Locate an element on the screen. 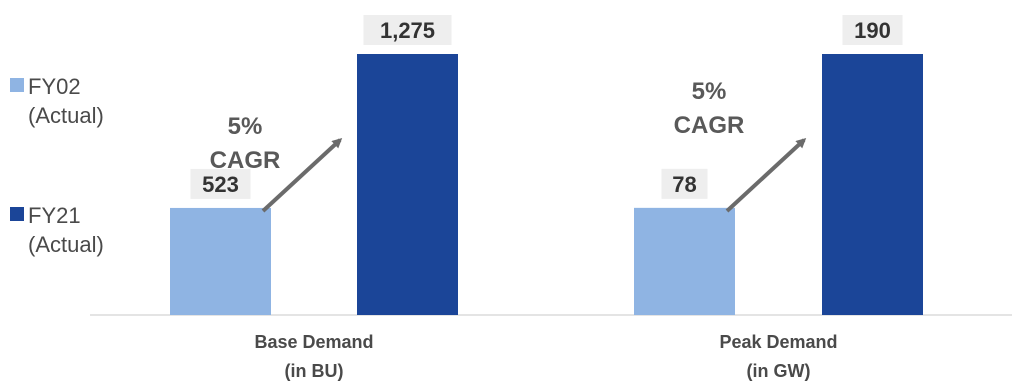  data-label-2-2: 190 is located at coordinates (872, 30).